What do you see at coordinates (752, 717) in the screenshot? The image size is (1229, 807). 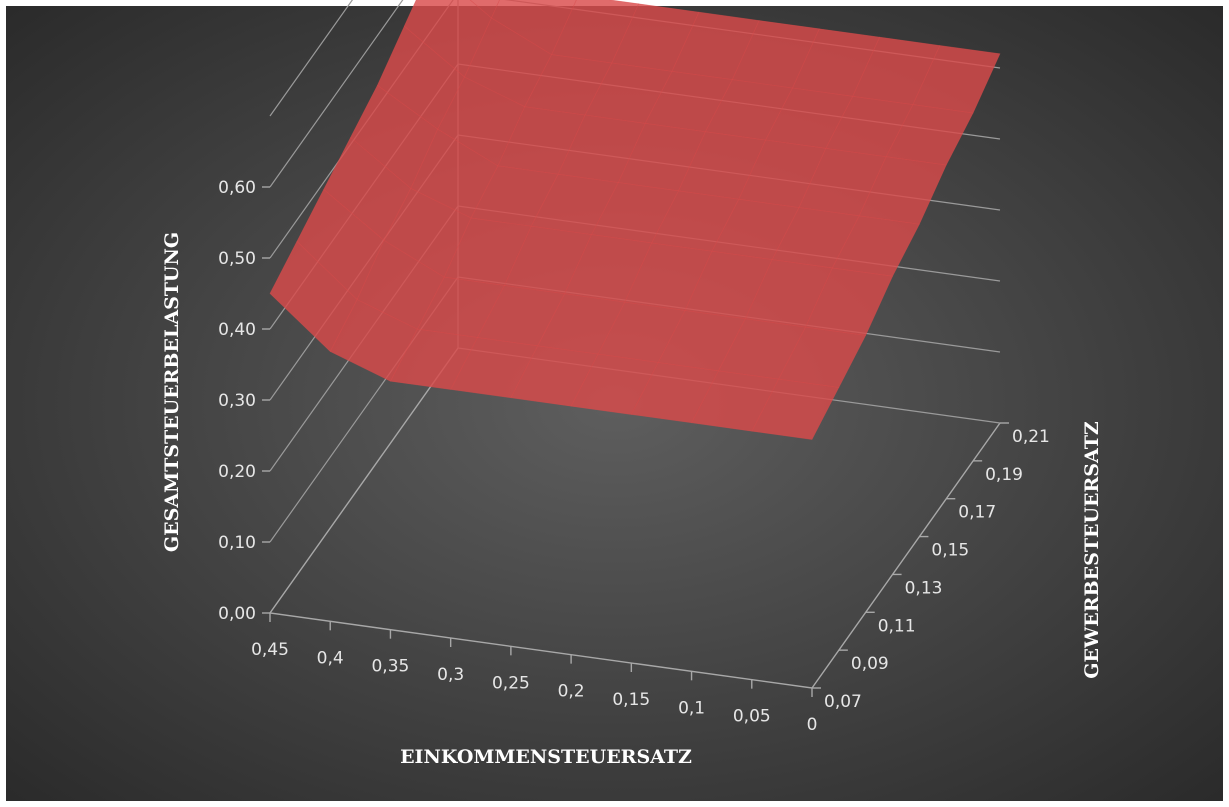 I see `x-tick-label: 0,05` at bounding box center [752, 717].